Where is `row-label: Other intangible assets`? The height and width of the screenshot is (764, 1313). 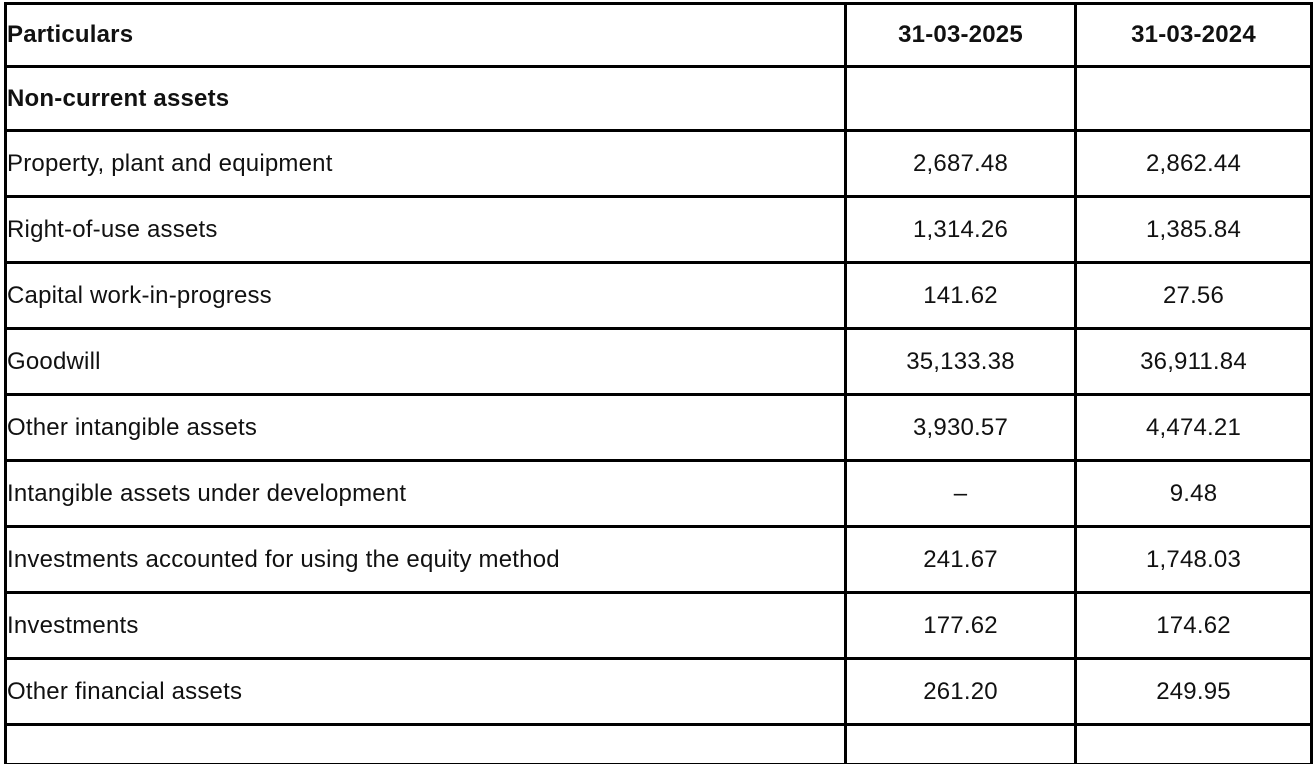
row-label: Other intangible assets is located at coordinates (425, 427).